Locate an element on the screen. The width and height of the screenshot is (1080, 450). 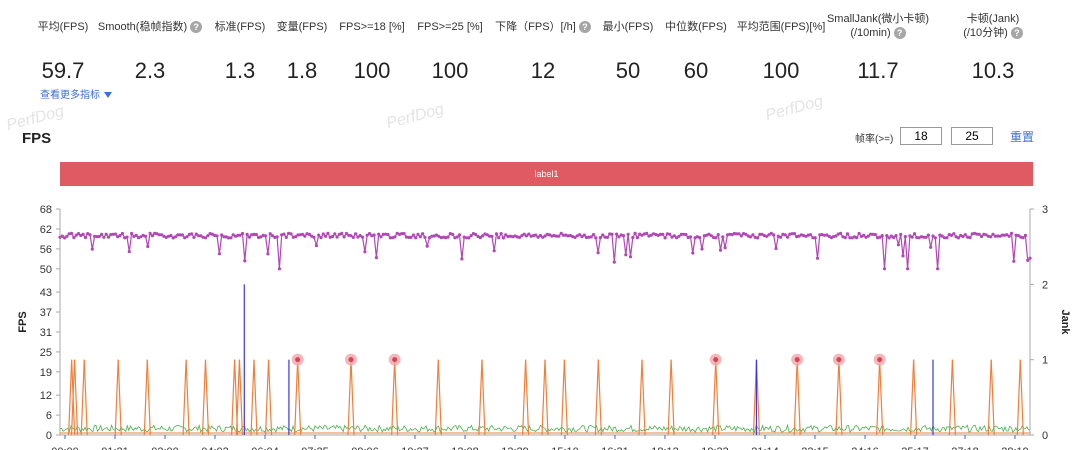
metric-value: 2.3 is located at coordinates (150, 70).